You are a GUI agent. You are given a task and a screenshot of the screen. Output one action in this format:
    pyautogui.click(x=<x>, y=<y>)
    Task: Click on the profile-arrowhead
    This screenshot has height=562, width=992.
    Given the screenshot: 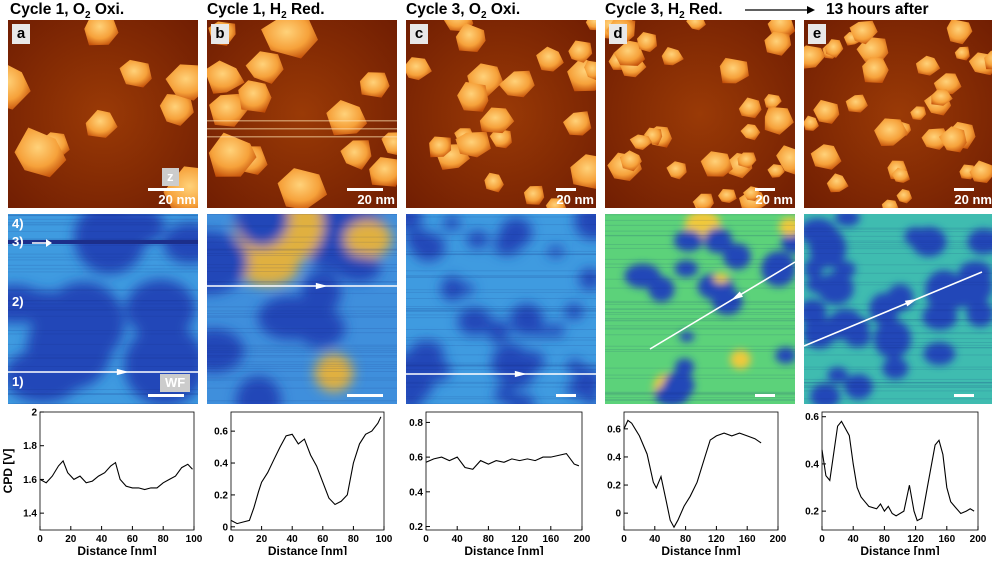 What is the action you would take?
    pyautogui.click(x=736, y=296)
    